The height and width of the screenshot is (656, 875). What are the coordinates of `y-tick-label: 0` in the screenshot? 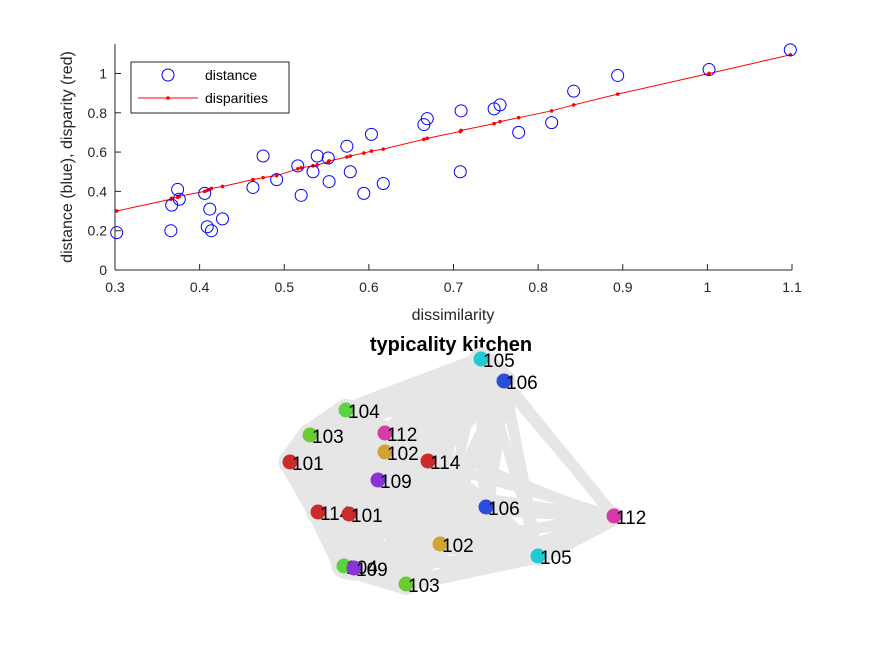 It's located at (103, 270).